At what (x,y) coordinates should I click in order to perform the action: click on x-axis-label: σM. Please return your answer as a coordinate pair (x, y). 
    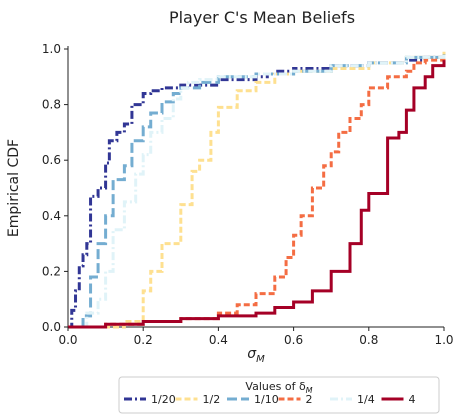
    Looking at the image, I should click on (256, 355).